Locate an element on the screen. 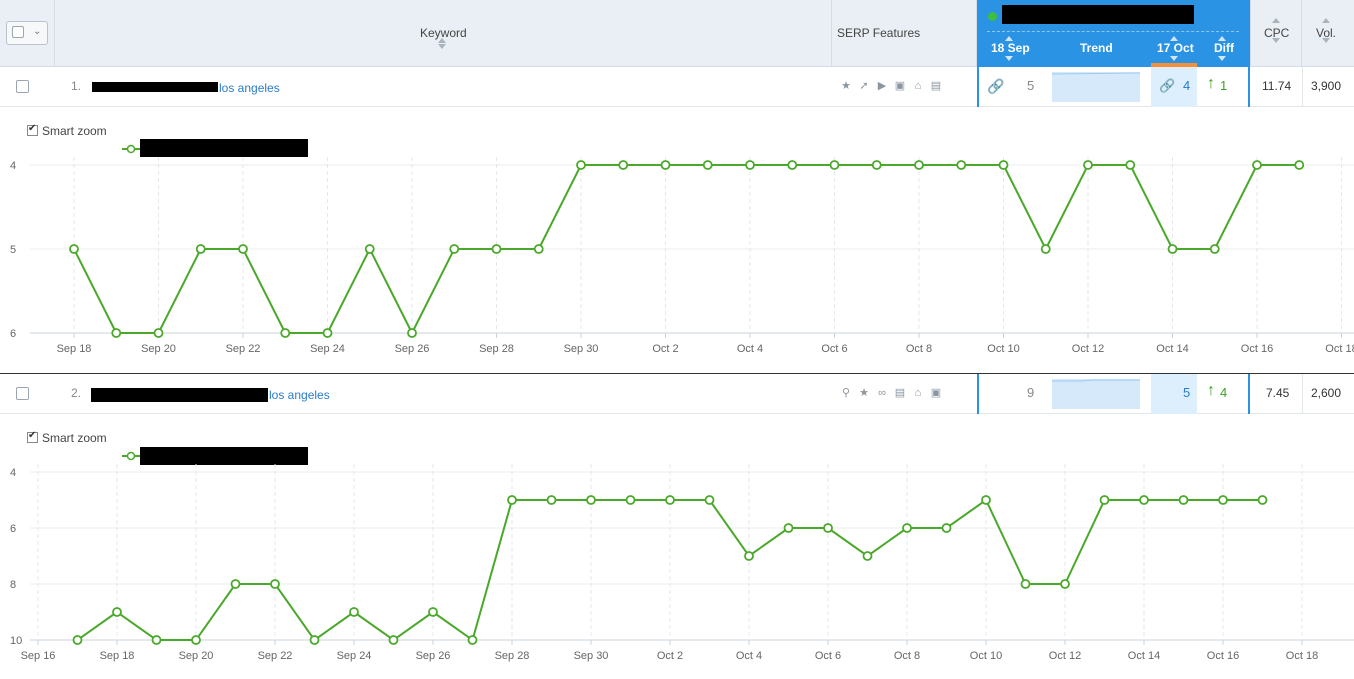 This screenshot has height=679, width=1354. vol-sort-up-icon is located at coordinates (1327, 25).